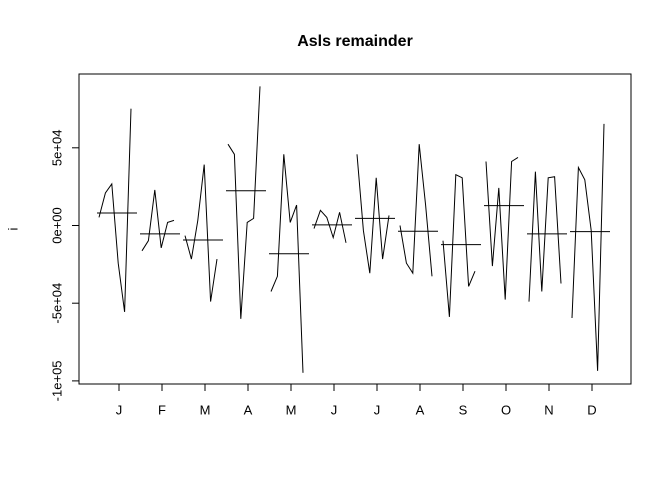 This screenshot has height=480, width=672. What do you see at coordinates (162, 409) in the screenshot?
I see `x-tick-label: F` at bounding box center [162, 409].